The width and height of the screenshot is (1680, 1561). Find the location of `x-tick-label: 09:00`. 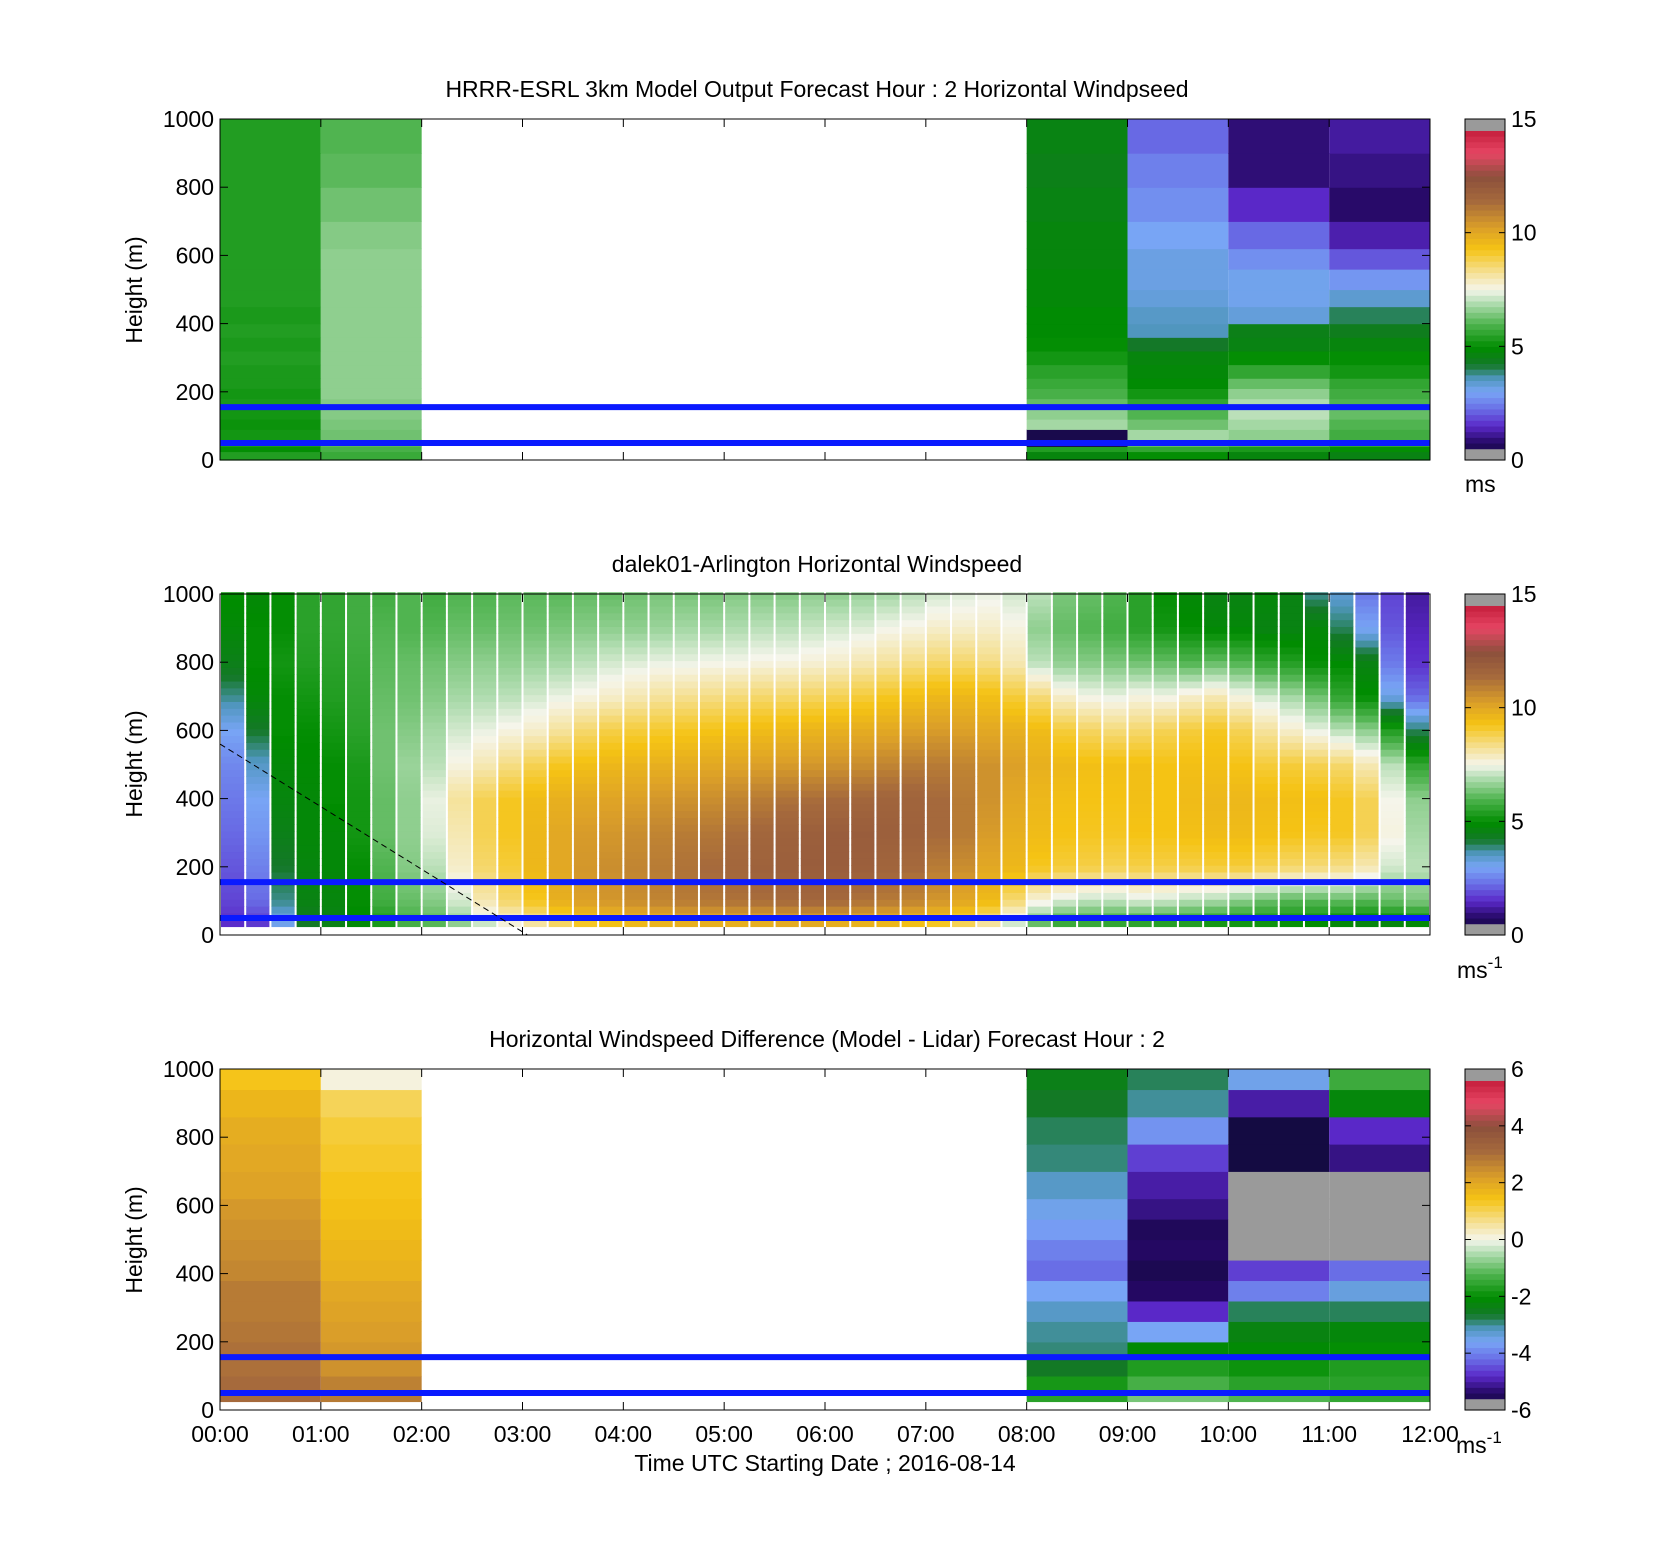

x-tick-label: 09:00 is located at coordinates (1128, 1434).